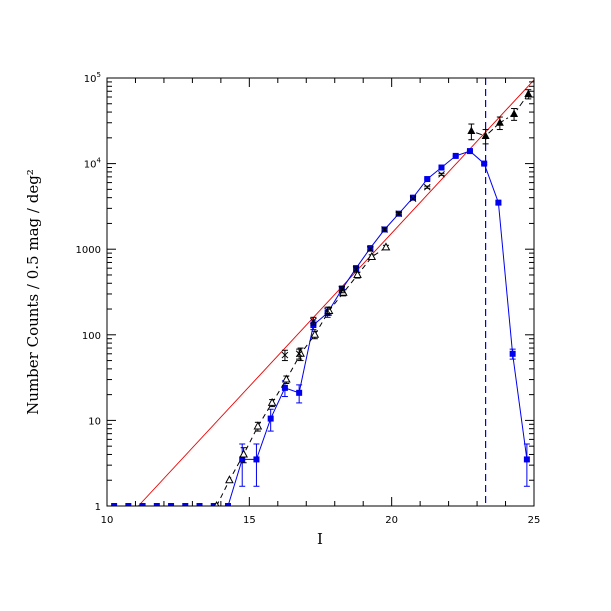 This screenshot has height=611, width=611. What do you see at coordinates (98, 507) in the screenshot?
I see `y-tick-label: 1` at bounding box center [98, 507].